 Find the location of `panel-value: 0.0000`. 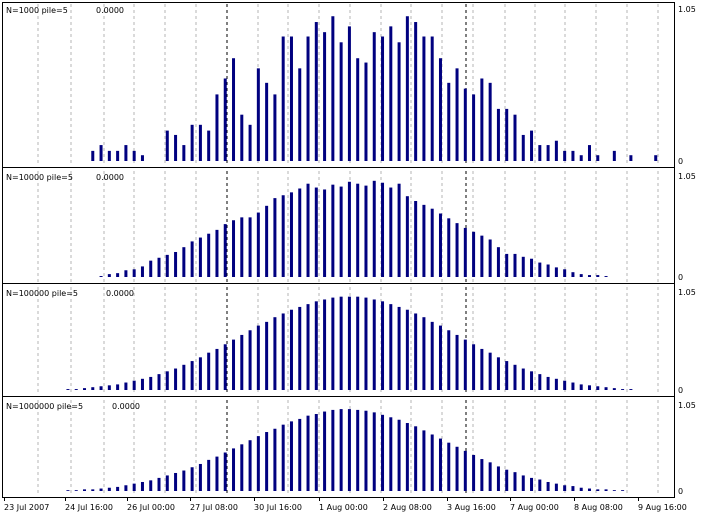

panel-value: 0.0000 is located at coordinates (110, 10).